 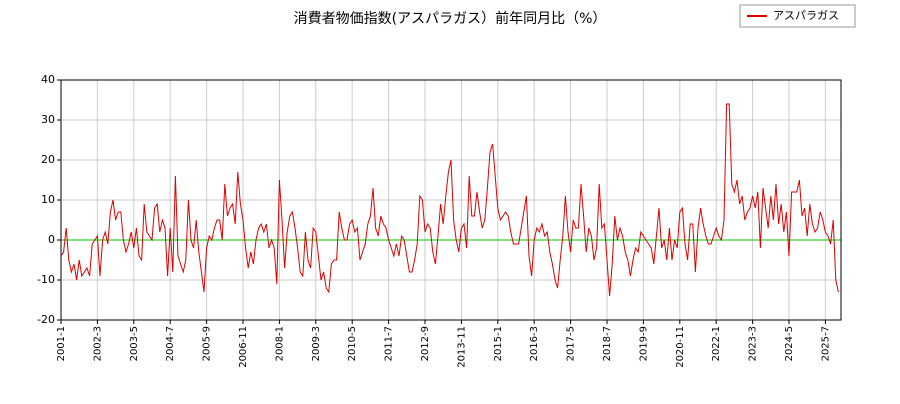 I want to click on x-tick-label: 2023-3, so click(x=753, y=343).